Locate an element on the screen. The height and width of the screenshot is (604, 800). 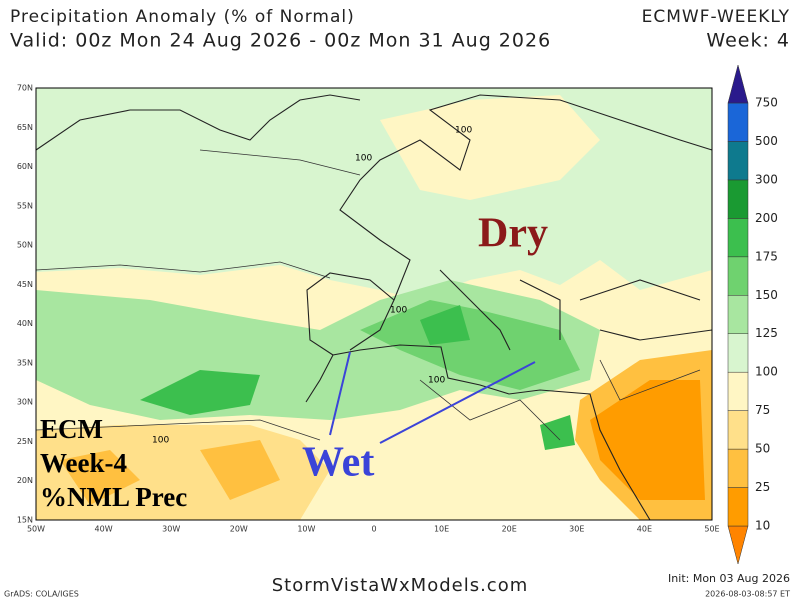
lat-label: 30N is located at coordinates (25, 402).